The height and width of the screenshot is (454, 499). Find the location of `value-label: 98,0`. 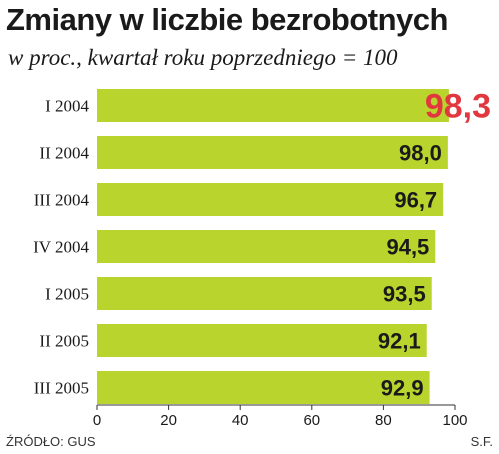

value-label: 98,0 is located at coordinates (420, 153).